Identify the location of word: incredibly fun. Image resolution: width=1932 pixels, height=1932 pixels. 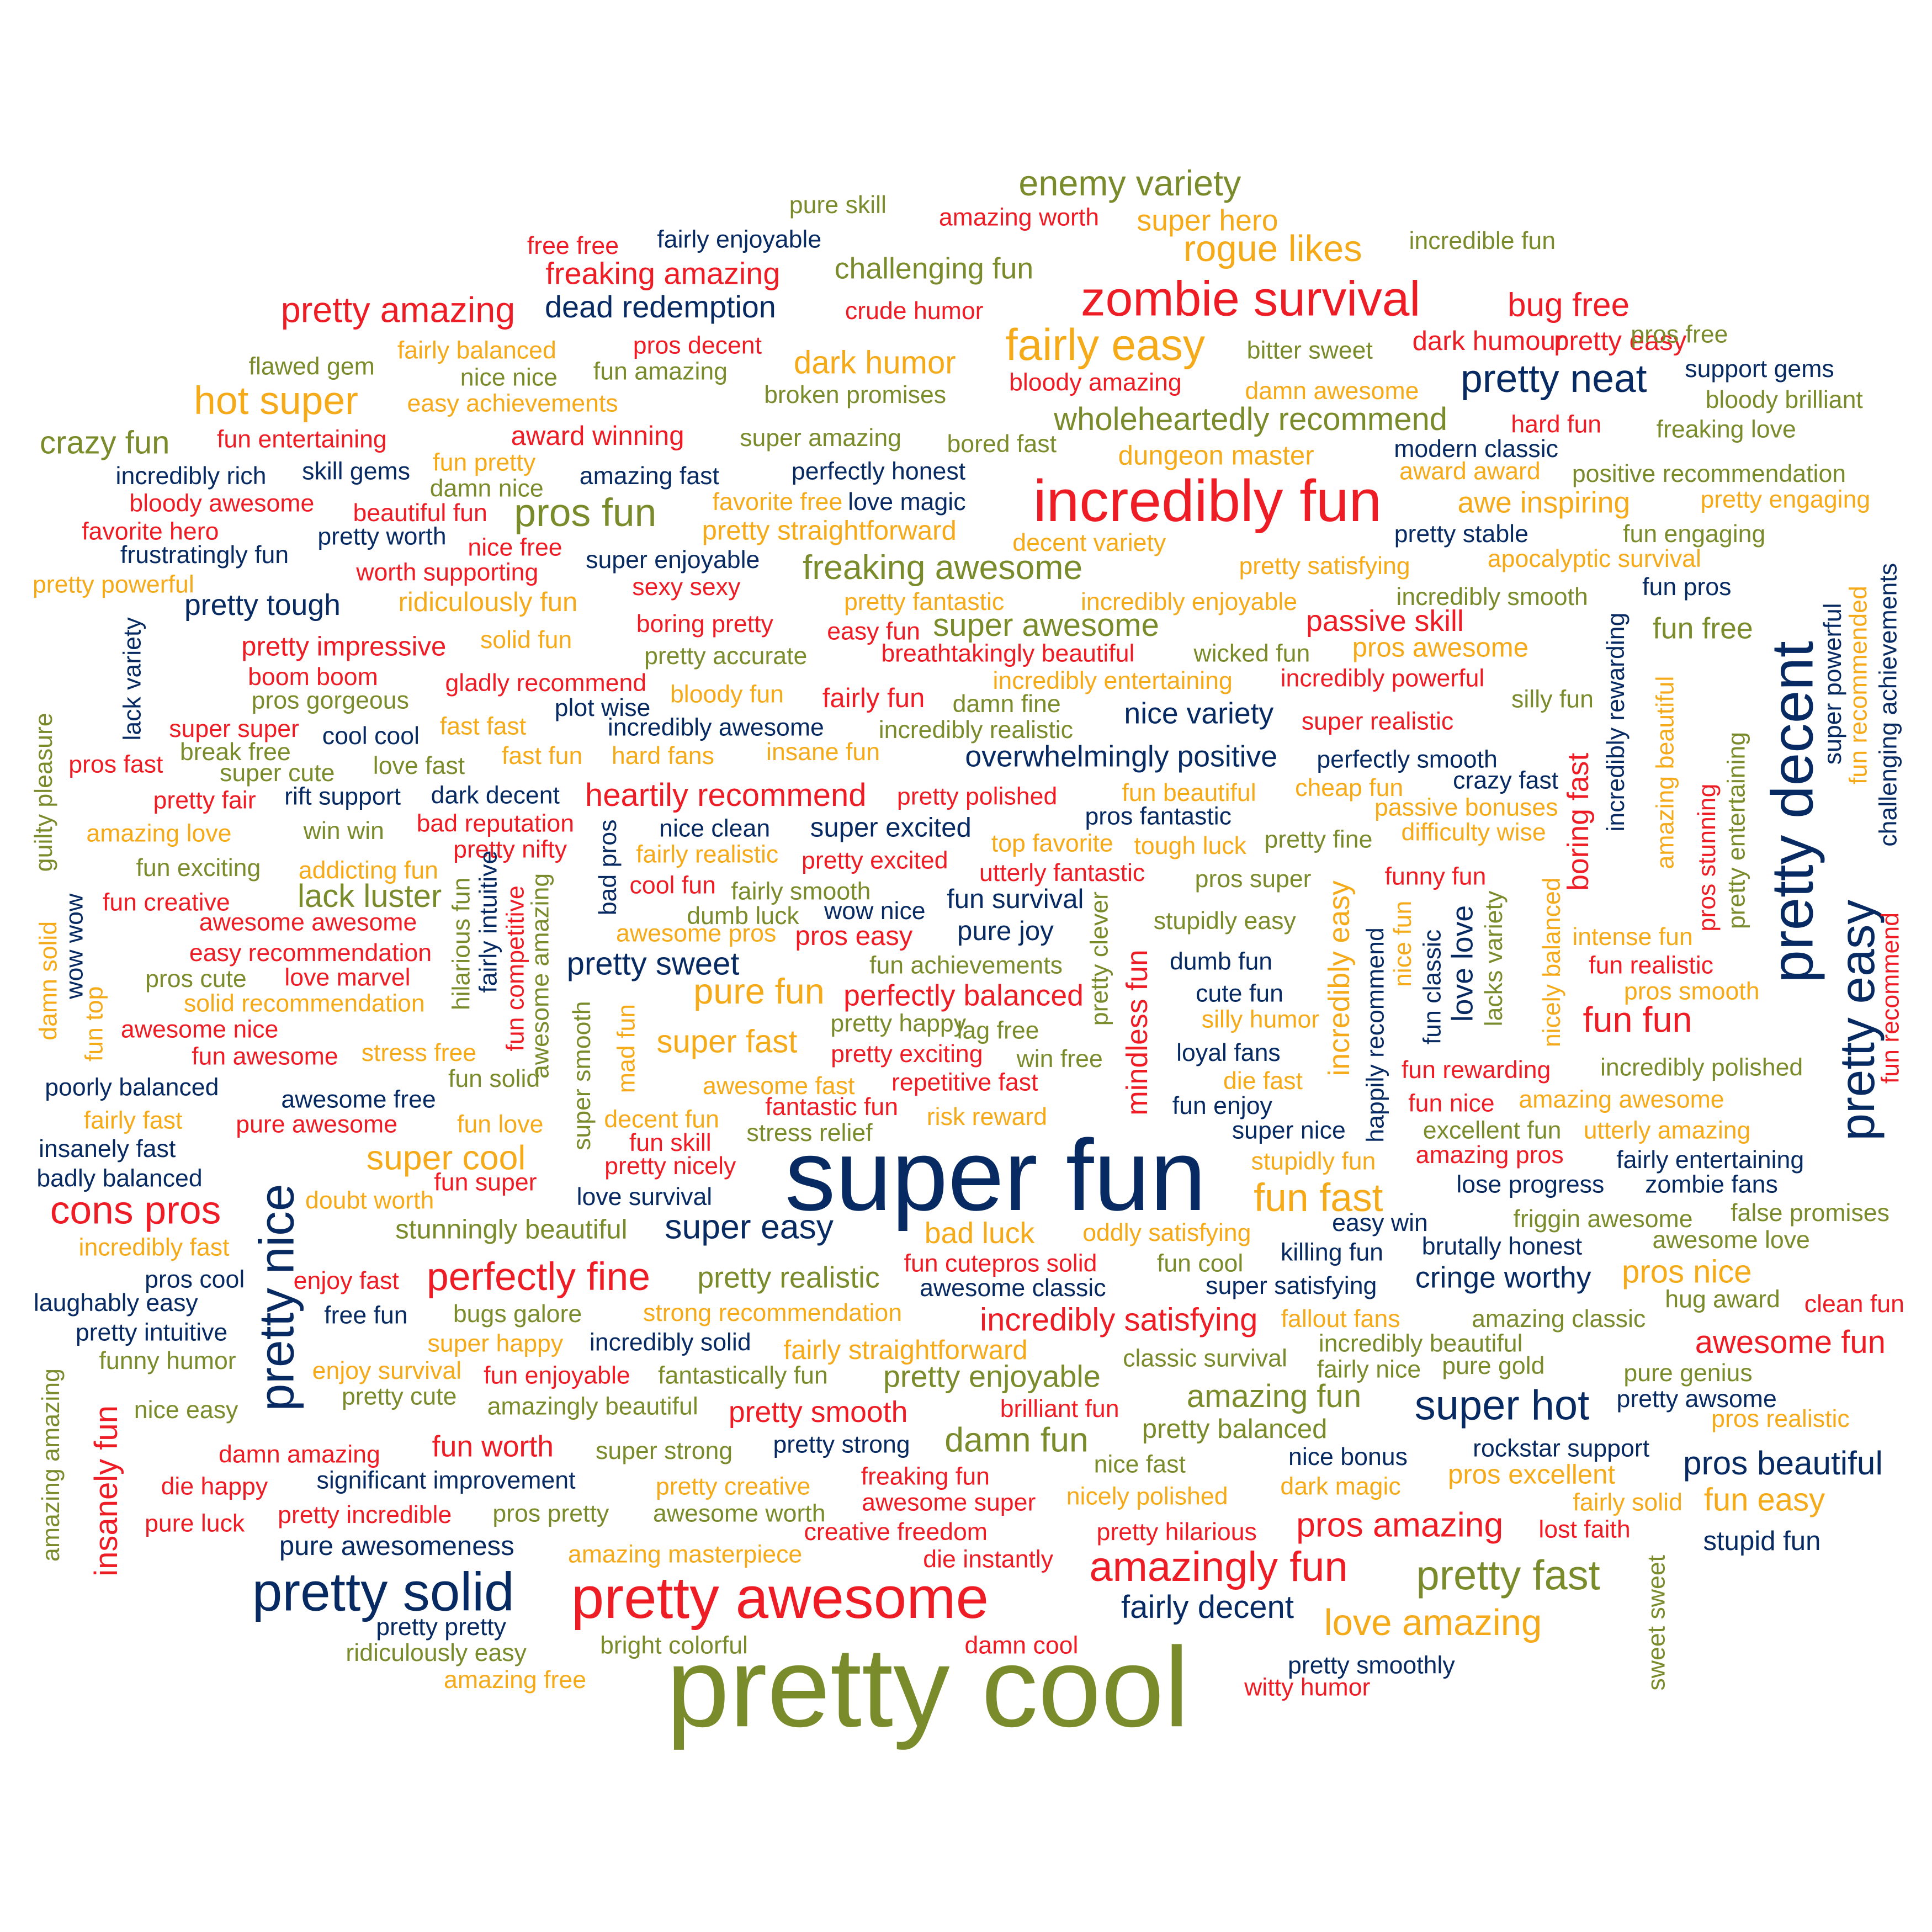
(1207, 502).